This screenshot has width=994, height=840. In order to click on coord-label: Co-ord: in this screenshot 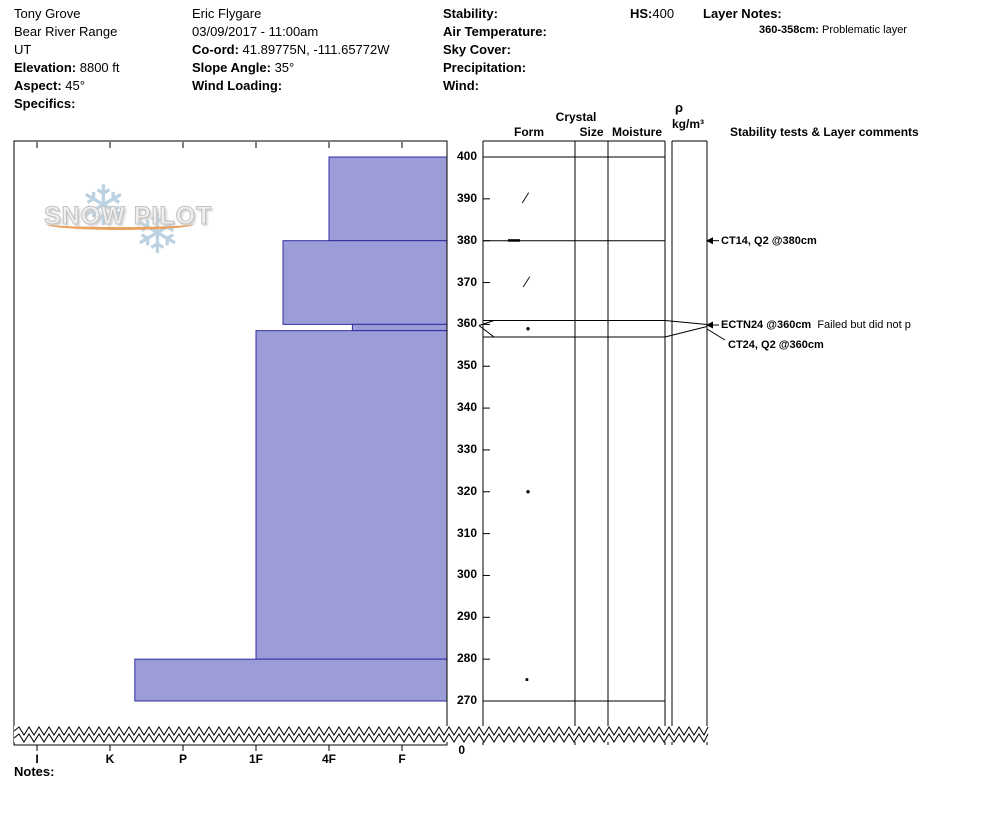, I will do `click(215, 49)`.